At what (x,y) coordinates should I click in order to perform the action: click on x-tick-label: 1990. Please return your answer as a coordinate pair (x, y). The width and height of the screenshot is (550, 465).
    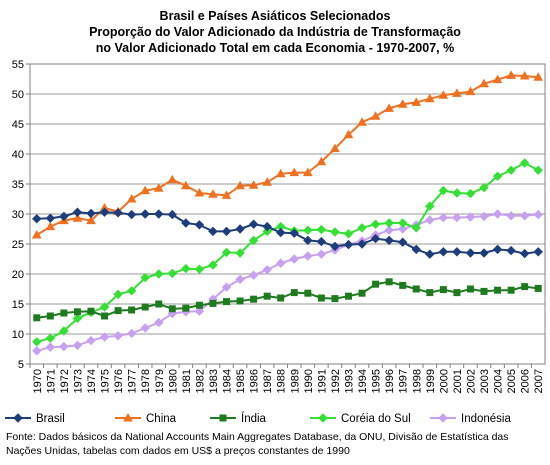
    Looking at the image, I should click on (309, 381).